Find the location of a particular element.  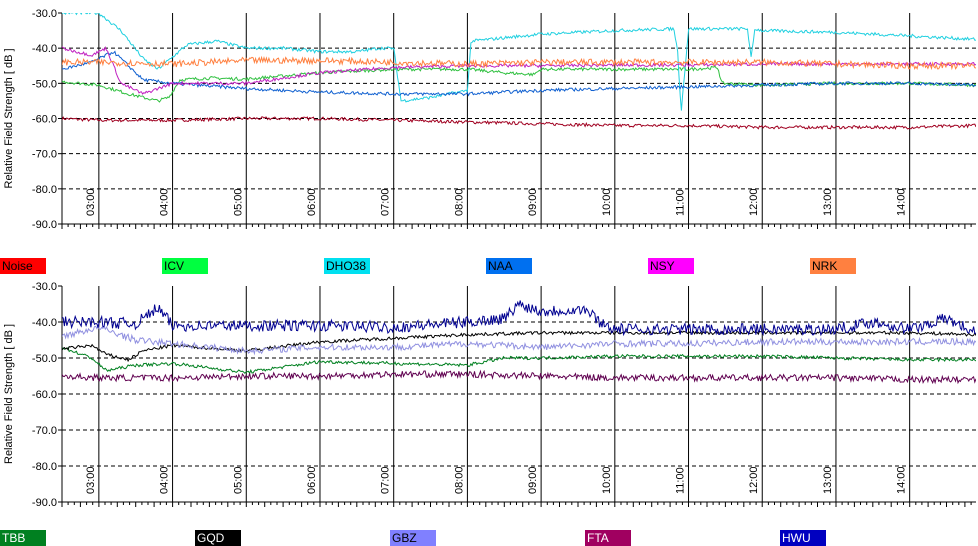

series-line-gqd is located at coordinates (519, 346).